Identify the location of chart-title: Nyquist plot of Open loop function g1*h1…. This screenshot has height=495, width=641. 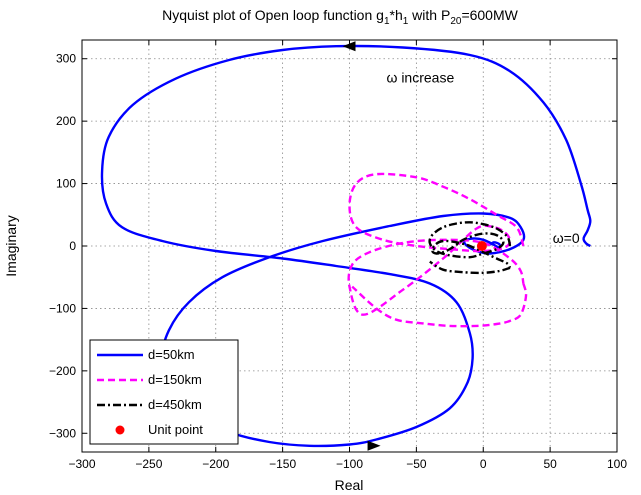
(340, 17).